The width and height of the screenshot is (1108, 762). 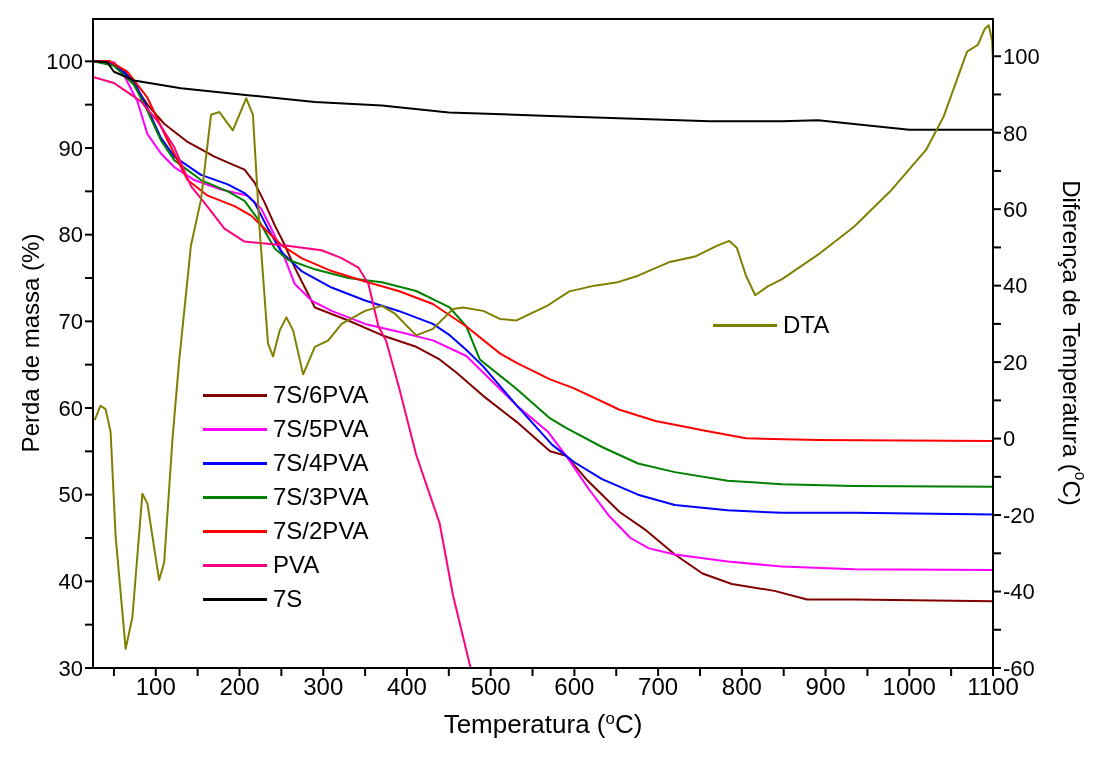 What do you see at coordinates (321, 395) in the screenshot?
I see `legend-label: 7S/6PVA` at bounding box center [321, 395].